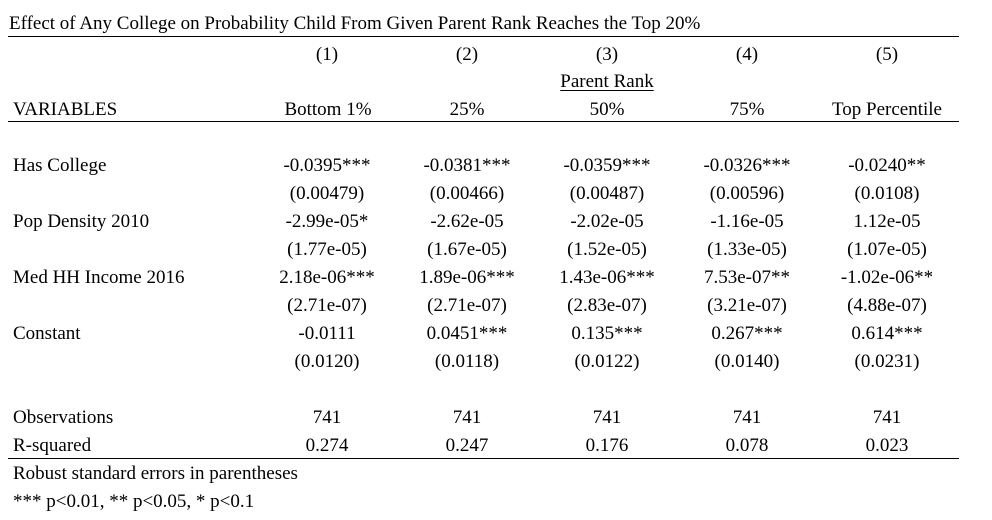 This screenshot has height=520, width=992. I want to click on se-cell: (0.00487), so click(607, 193).